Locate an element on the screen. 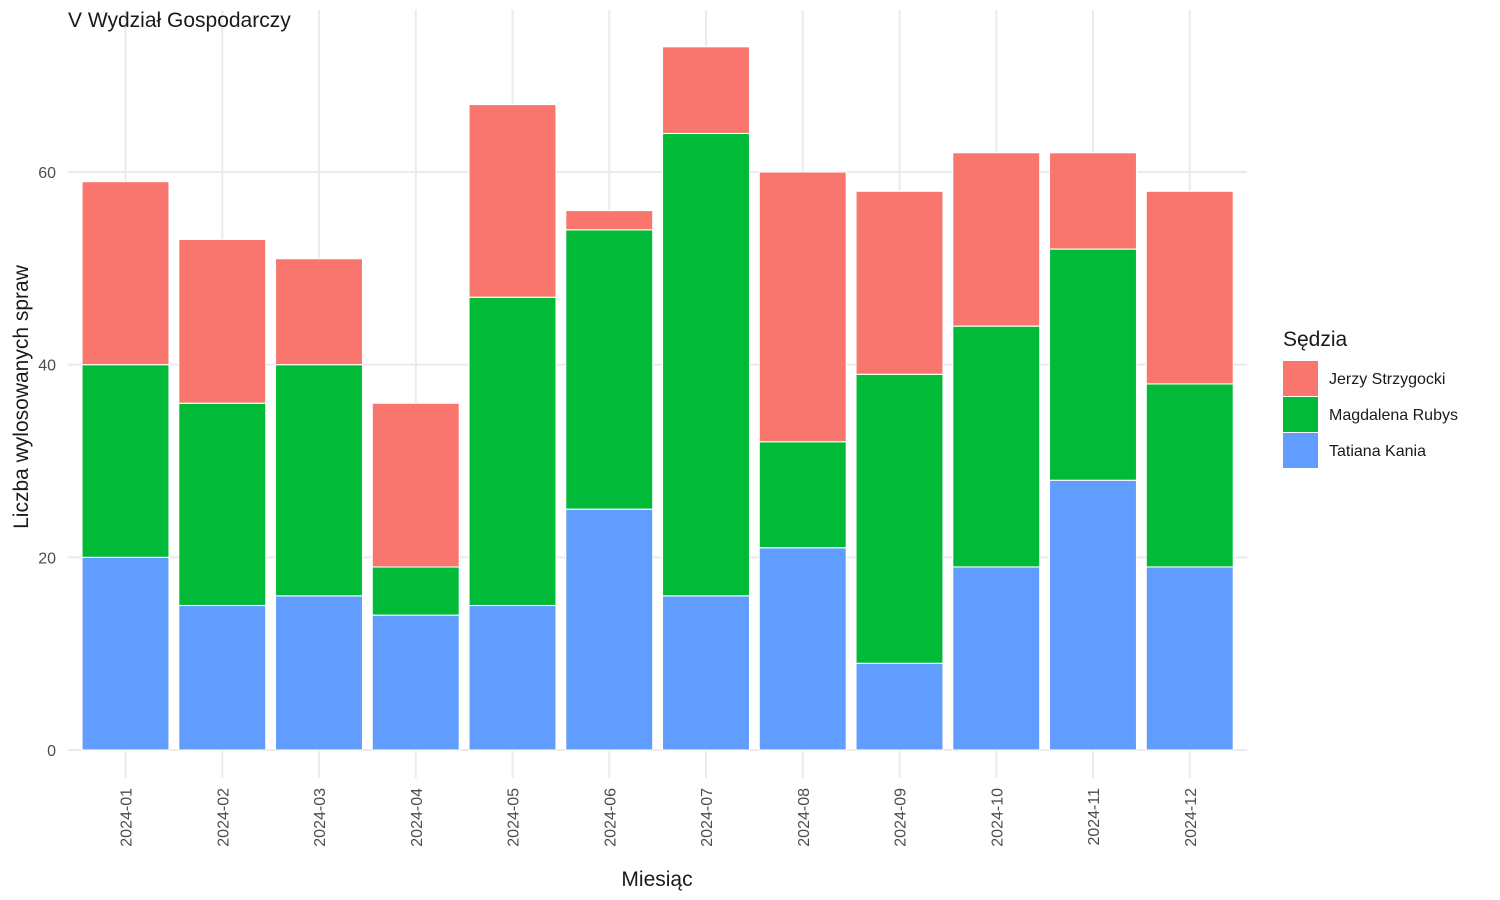 This screenshot has width=1500, height=900. x-tick-label: 2024-05 is located at coordinates (514, 817).